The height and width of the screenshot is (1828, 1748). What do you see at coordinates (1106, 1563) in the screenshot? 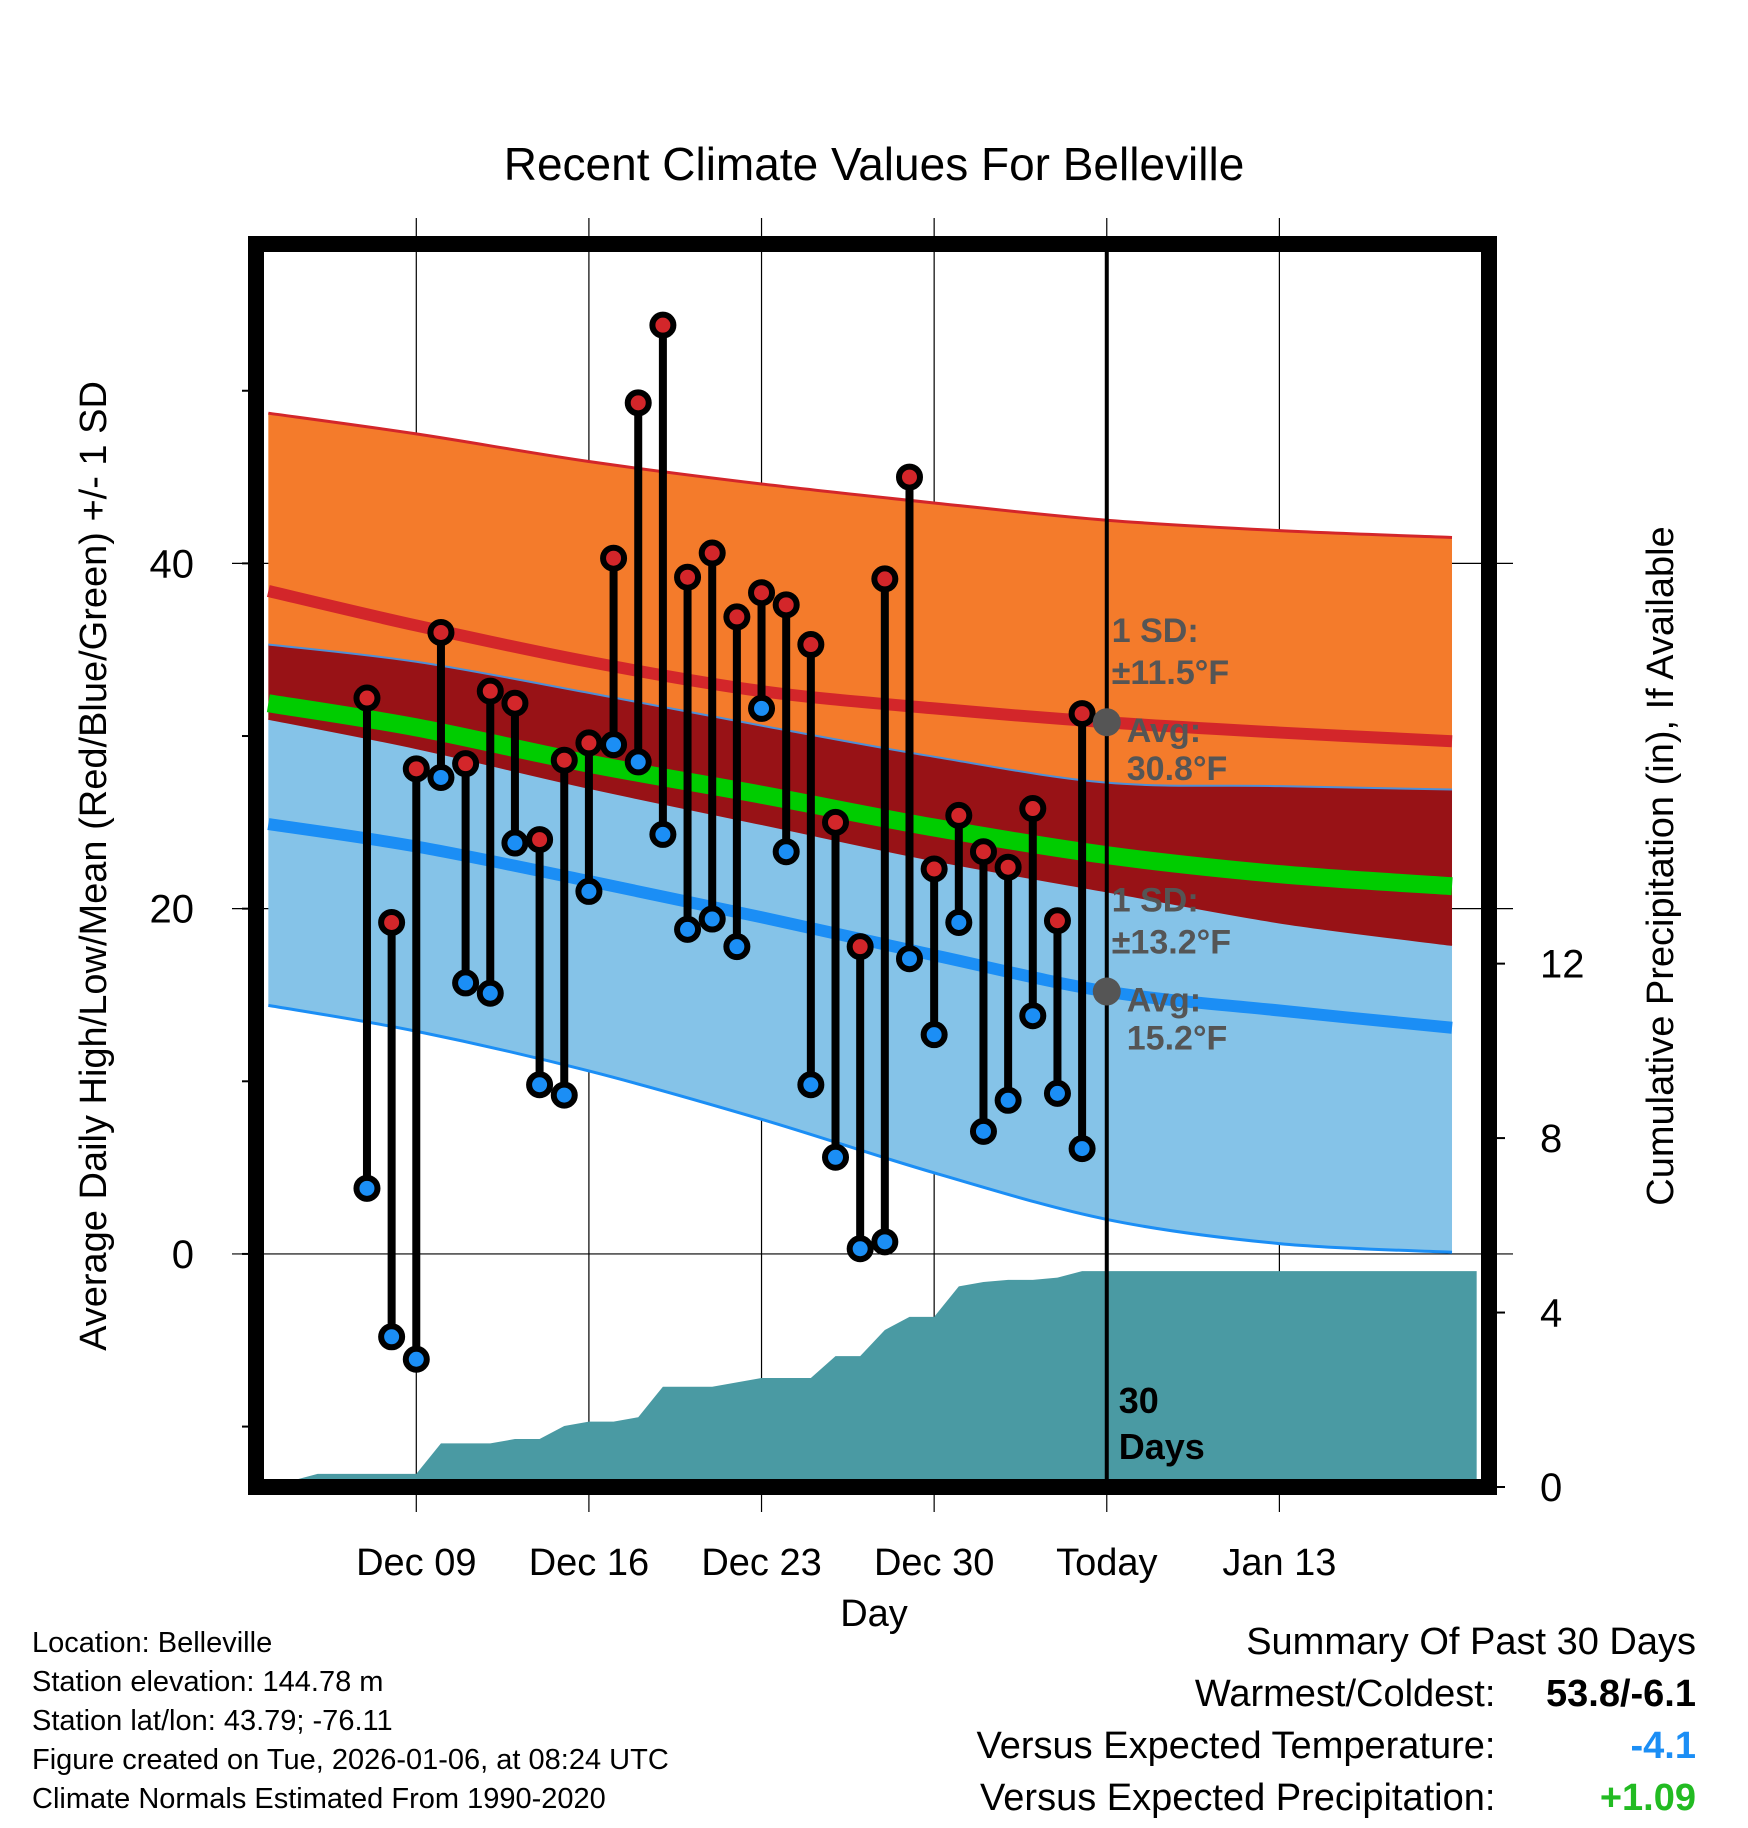
I see `x-tick-label: Today` at bounding box center [1106, 1563].